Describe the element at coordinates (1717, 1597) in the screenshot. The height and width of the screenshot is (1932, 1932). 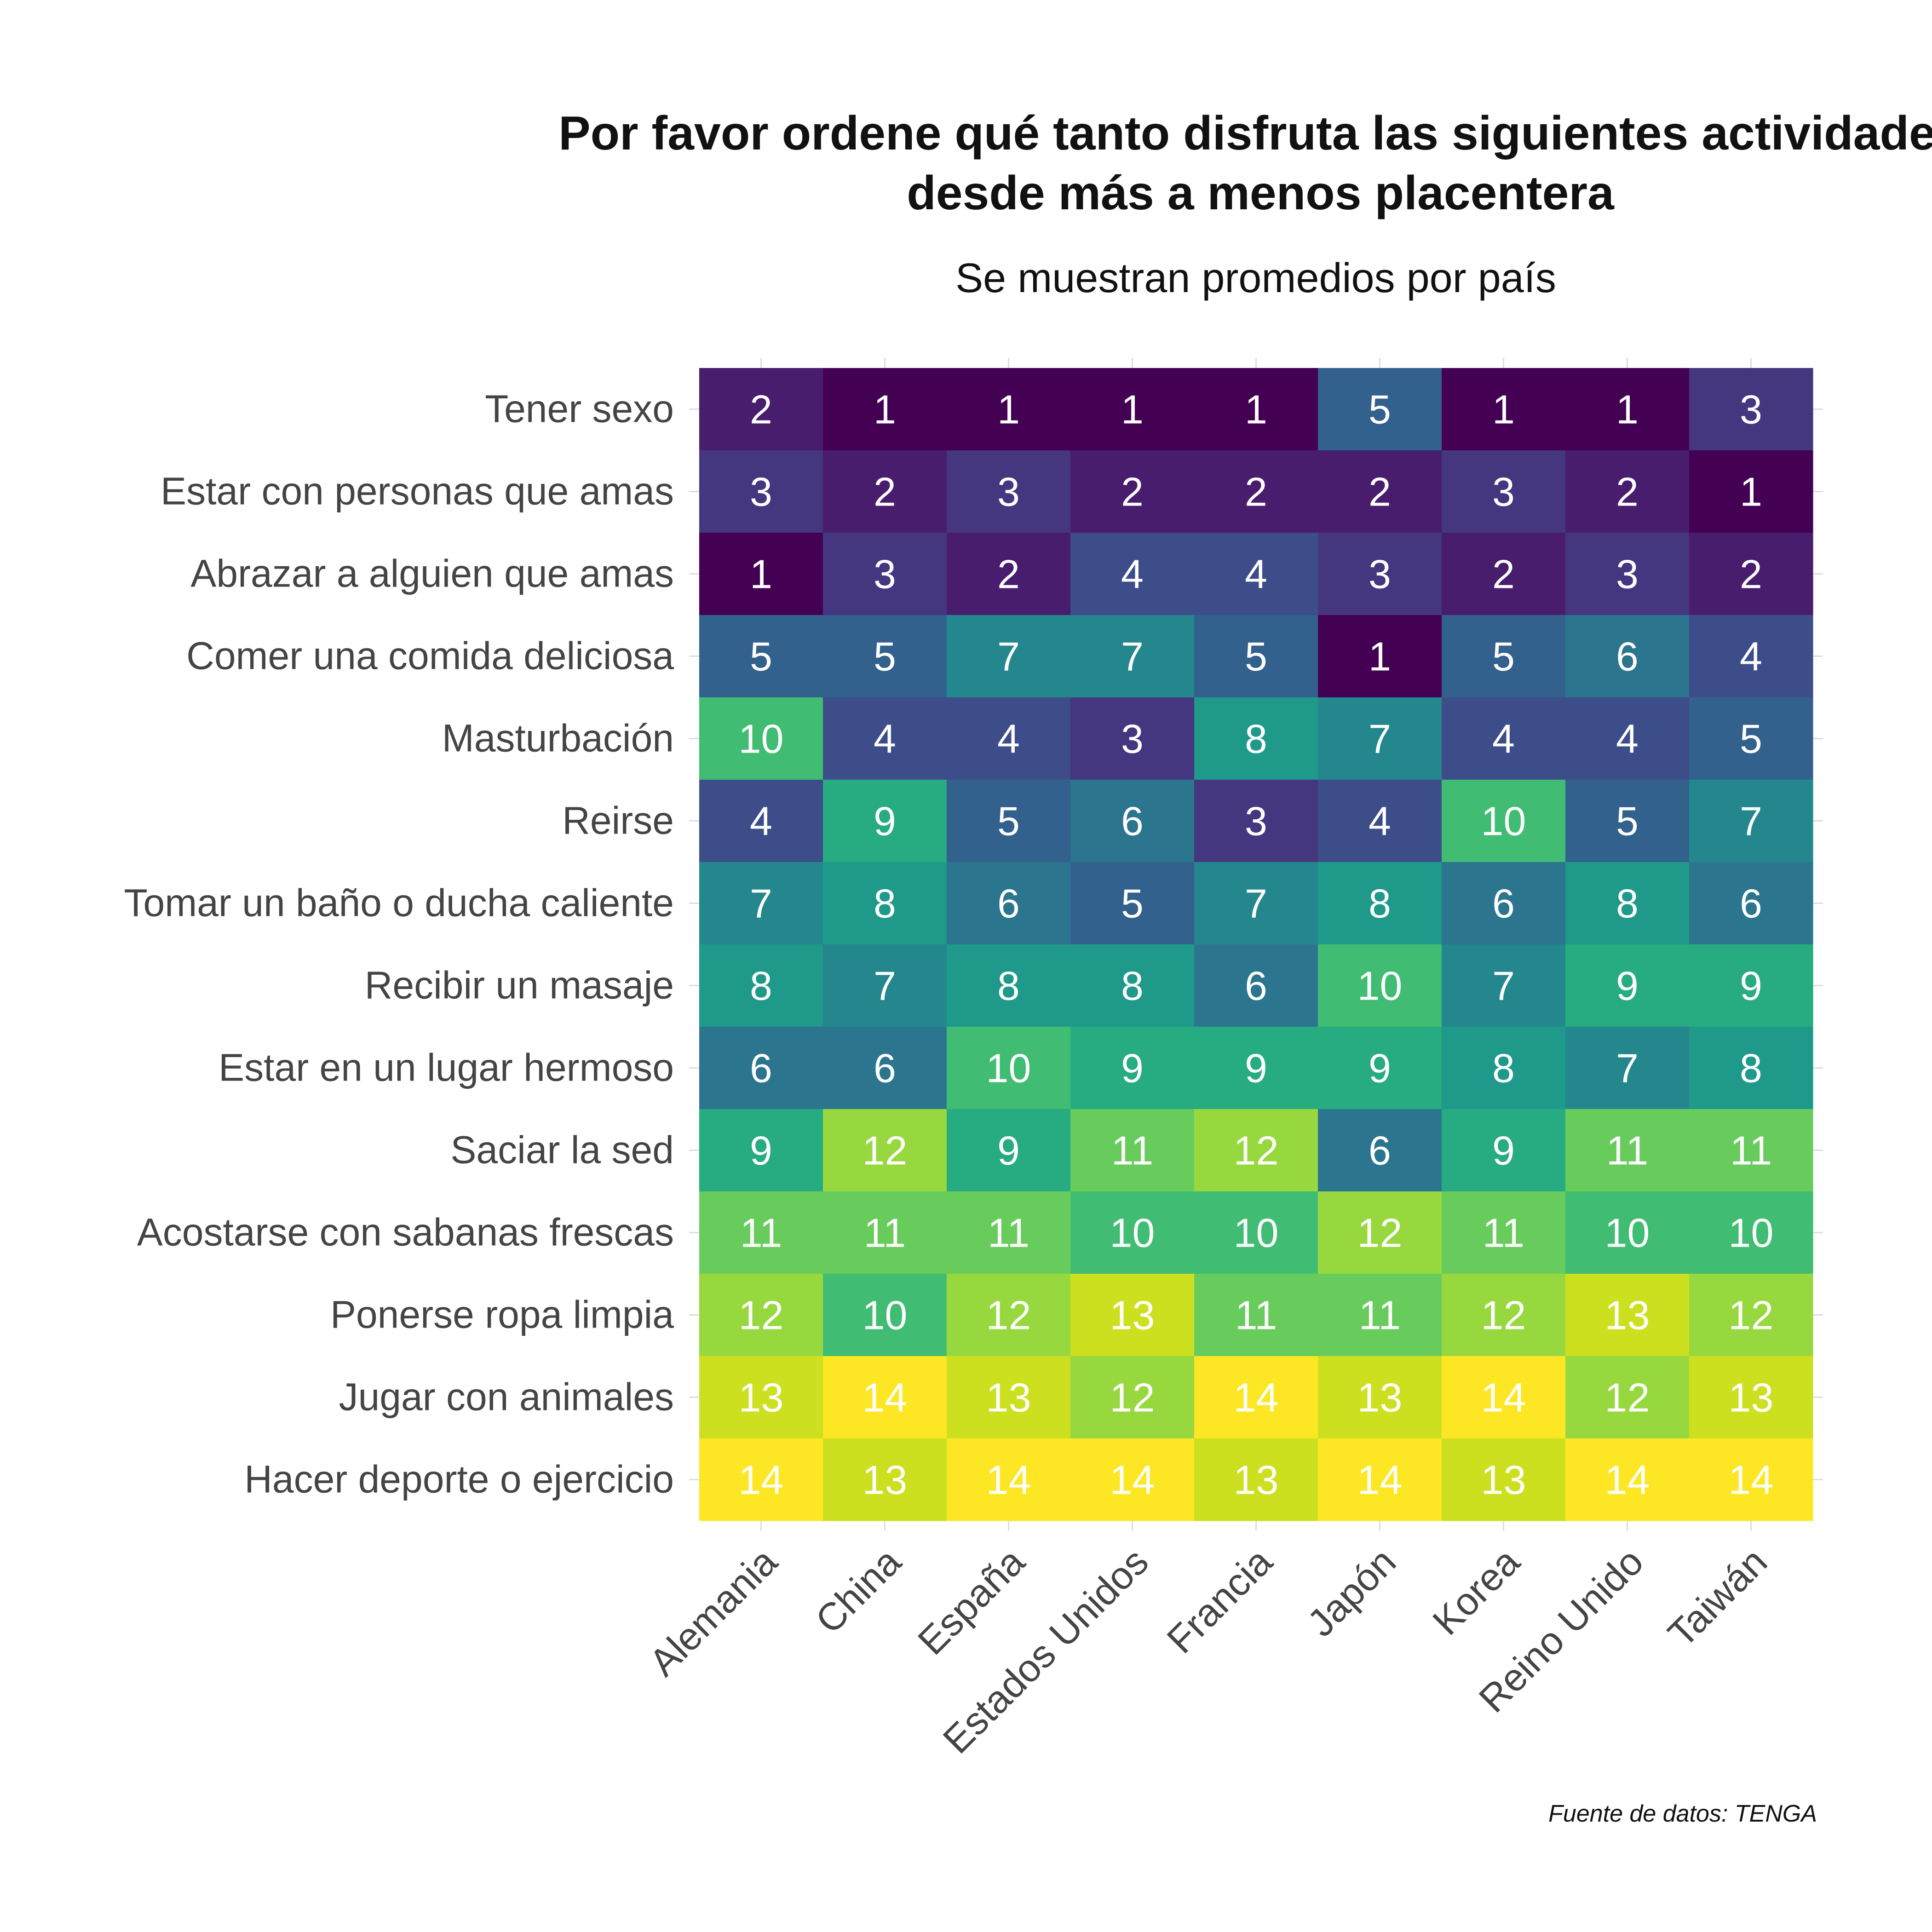
I see `x-axis-label: Taiwán` at that location.